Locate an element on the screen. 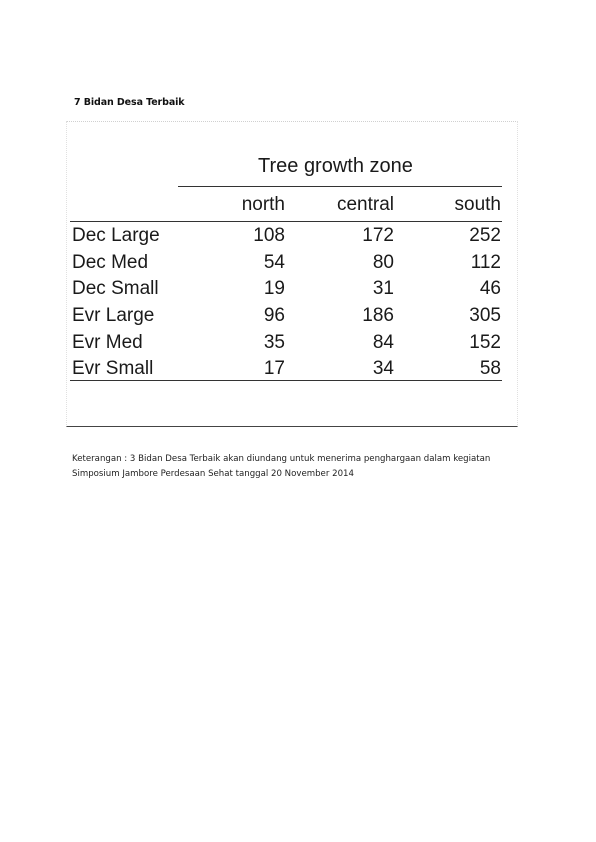 The image size is (596, 842). column-header-central: central is located at coordinates (365, 204).